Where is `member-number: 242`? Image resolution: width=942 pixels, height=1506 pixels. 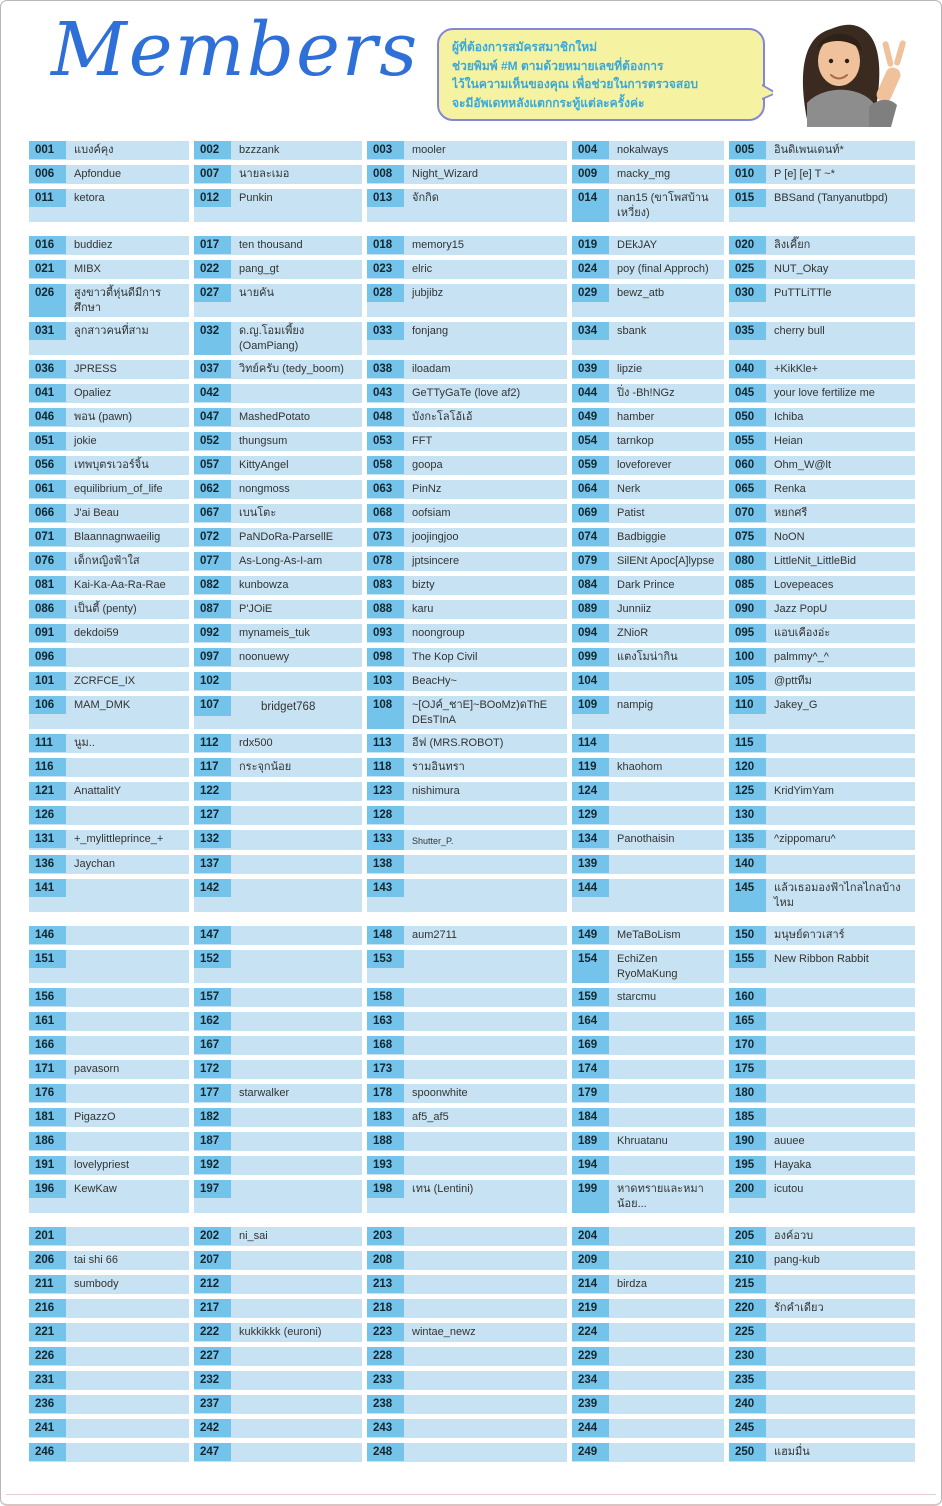 member-number: 242 is located at coordinates (212, 1428).